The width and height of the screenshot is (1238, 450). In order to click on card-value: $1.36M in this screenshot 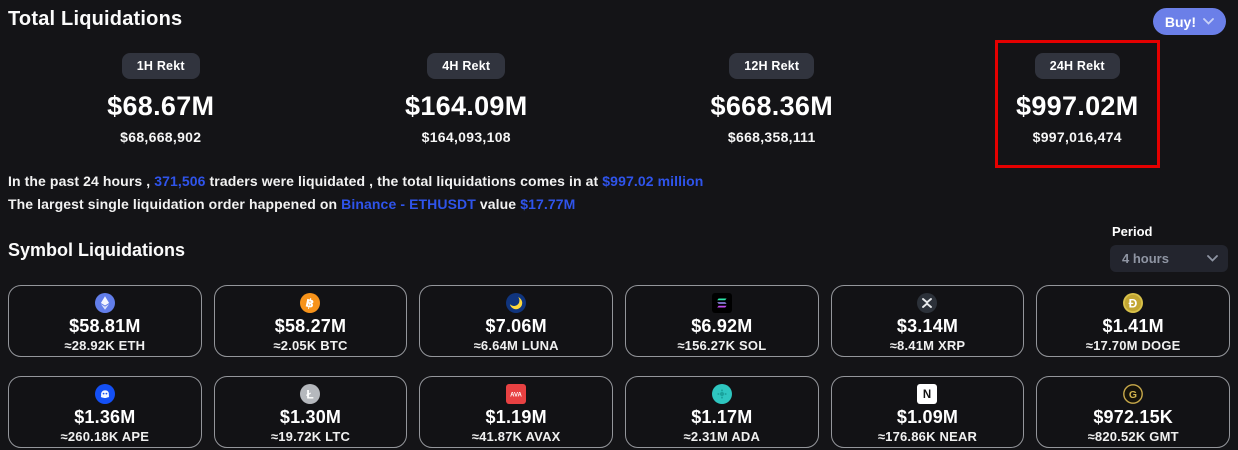, I will do `click(105, 417)`.